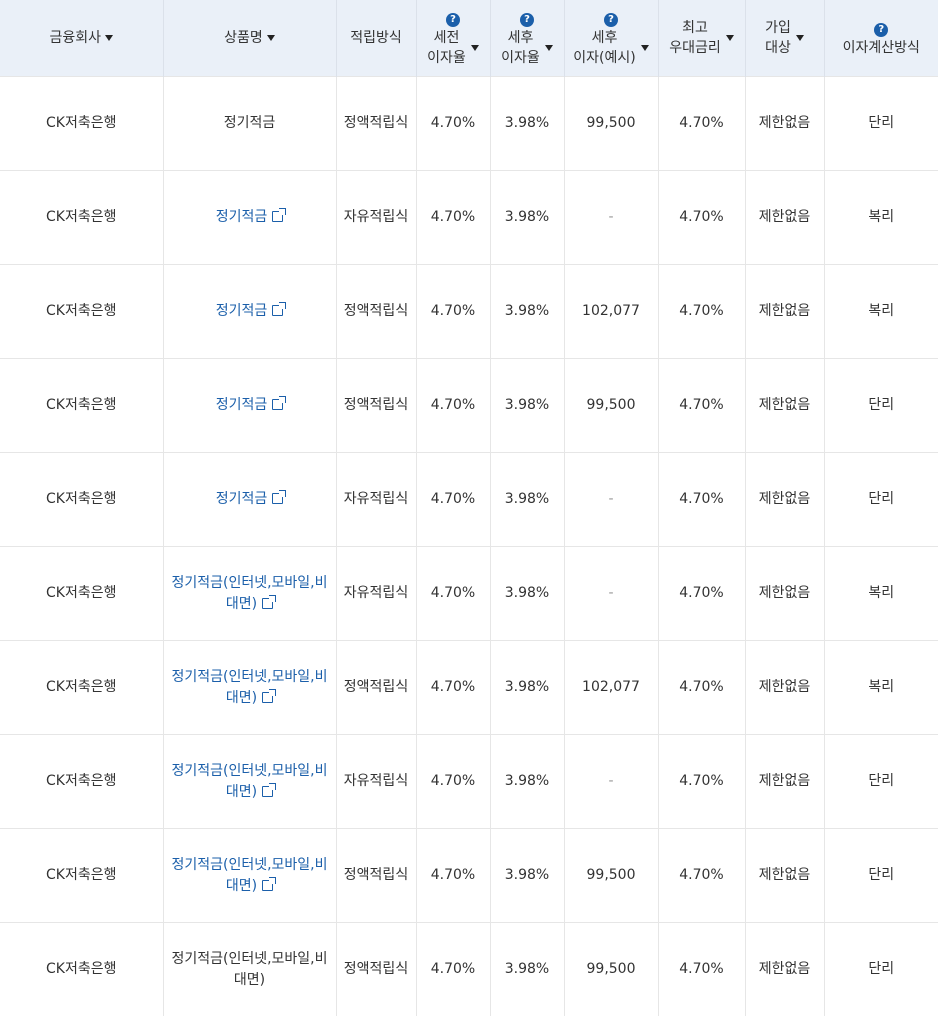 The width and height of the screenshot is (938, 1016). Describe the element at coordinates (376, 311) in the screenshot. I see `method-value: 정액적립식` at that location.